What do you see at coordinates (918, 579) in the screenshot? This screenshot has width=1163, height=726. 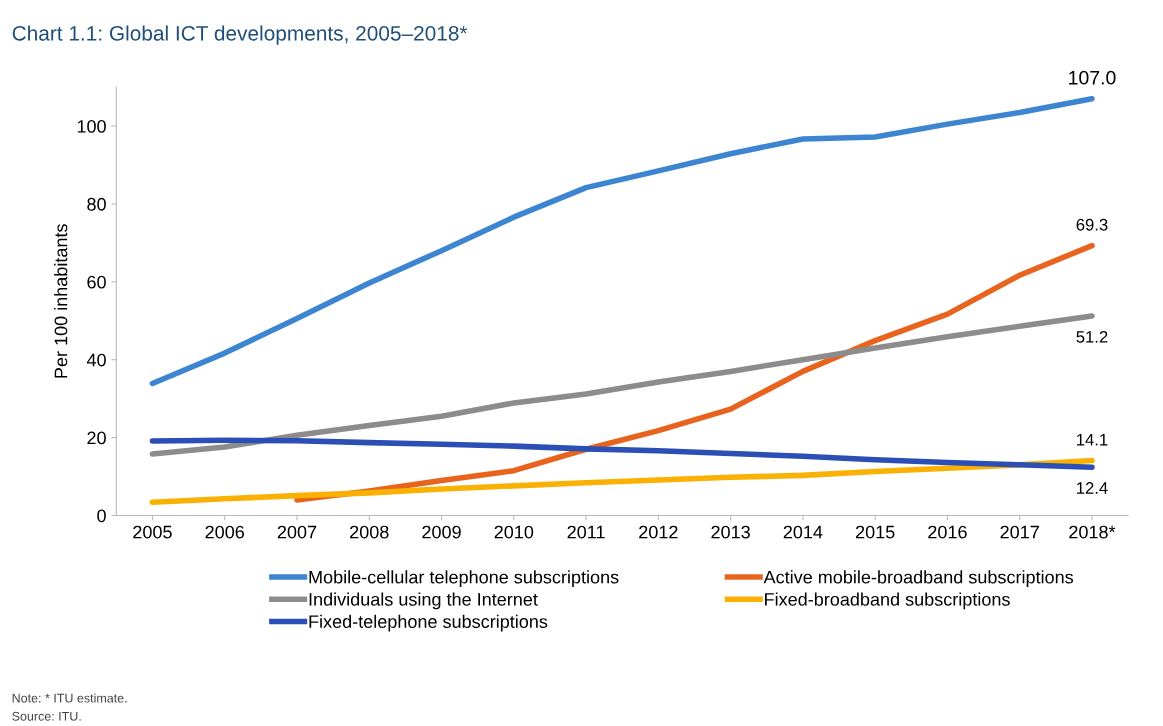 I see `legend-label: Active mobile-broadband subscriptions` at bounding box center [918, 579].